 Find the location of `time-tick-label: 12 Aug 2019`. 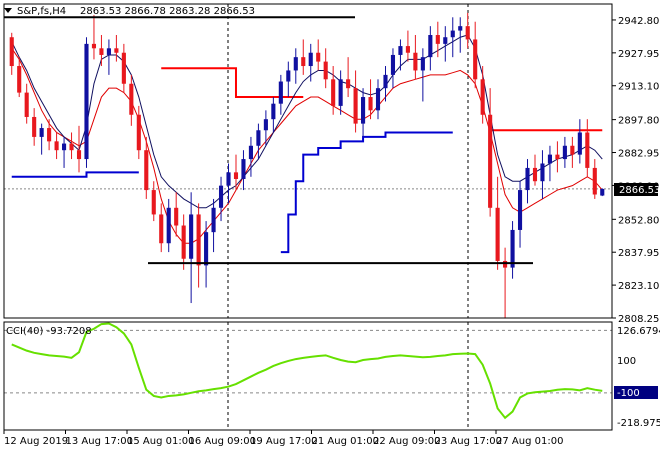

time-tick-label: 12 Aug 2019 is located at coordinates (36, 441).